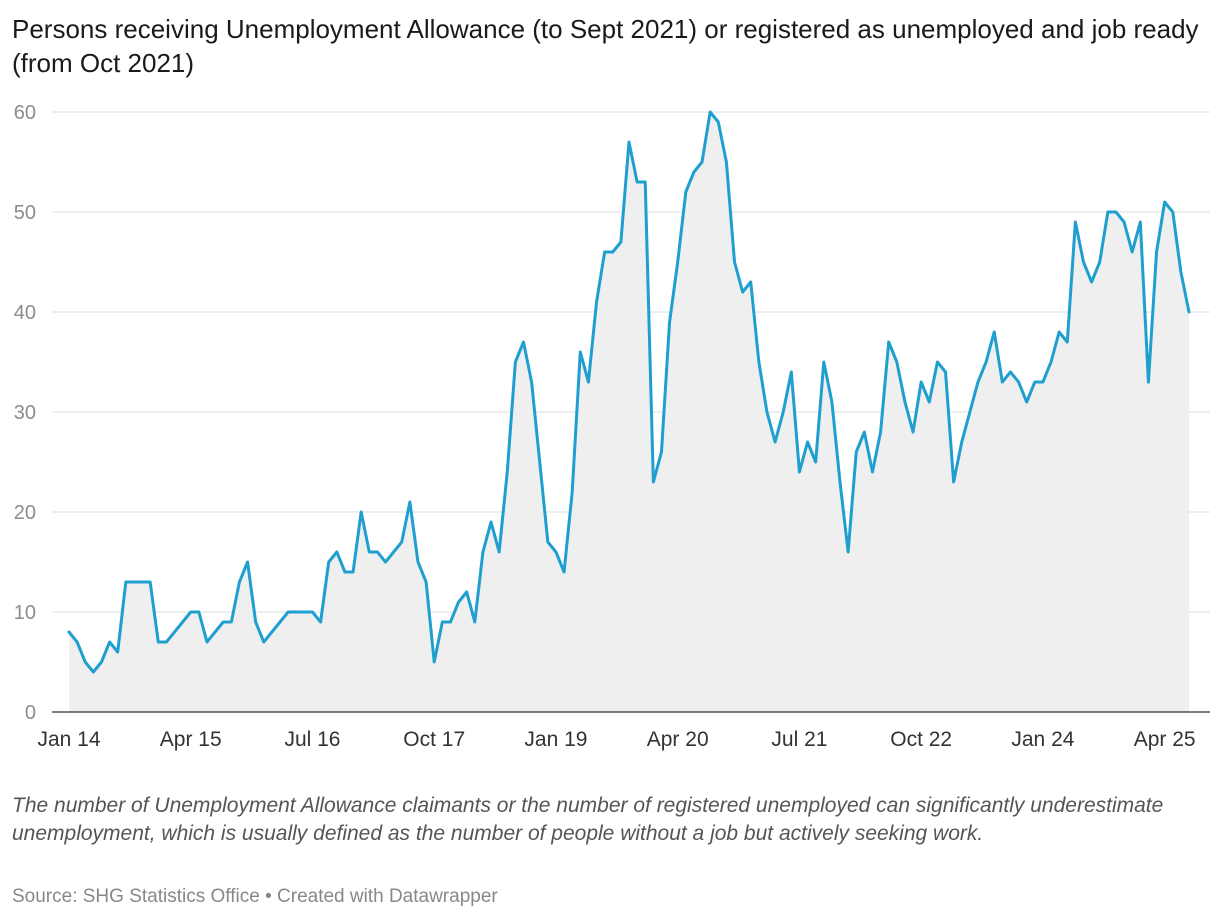  Describe the element at coordinates (434, 739) in the screenshot. I see `x-tick-label: Oct 17` at that location.